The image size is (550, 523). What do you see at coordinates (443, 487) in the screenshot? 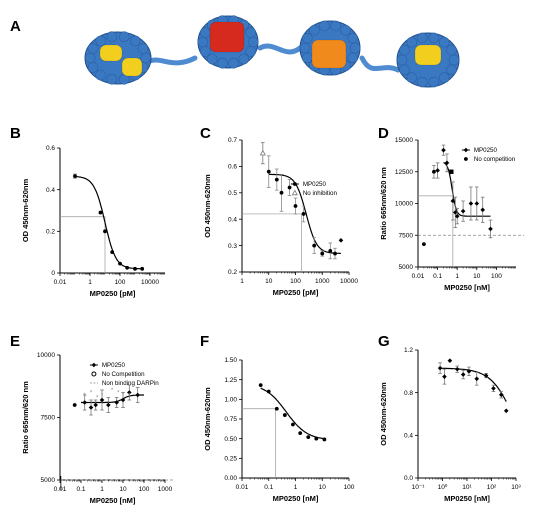
I see `x-tick-label: 10⁰` at bounding box center [443, 487].